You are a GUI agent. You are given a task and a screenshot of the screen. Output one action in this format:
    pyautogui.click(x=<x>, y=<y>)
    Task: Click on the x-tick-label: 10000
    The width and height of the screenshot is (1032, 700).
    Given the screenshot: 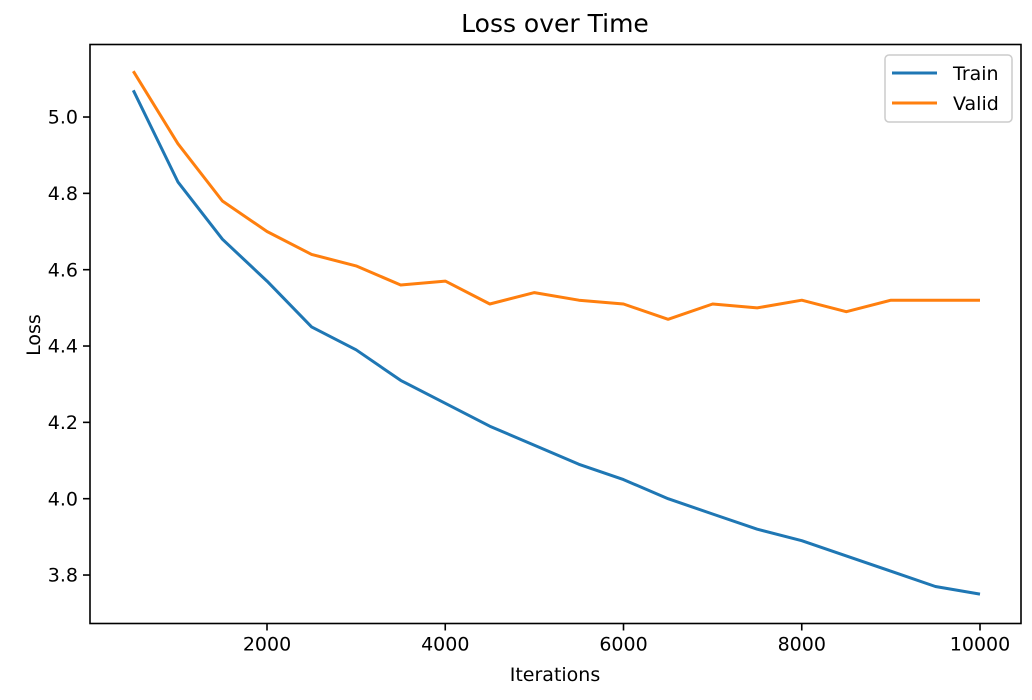 What is the action you would take?
    pyautogui.click(x=980, y=645)
    